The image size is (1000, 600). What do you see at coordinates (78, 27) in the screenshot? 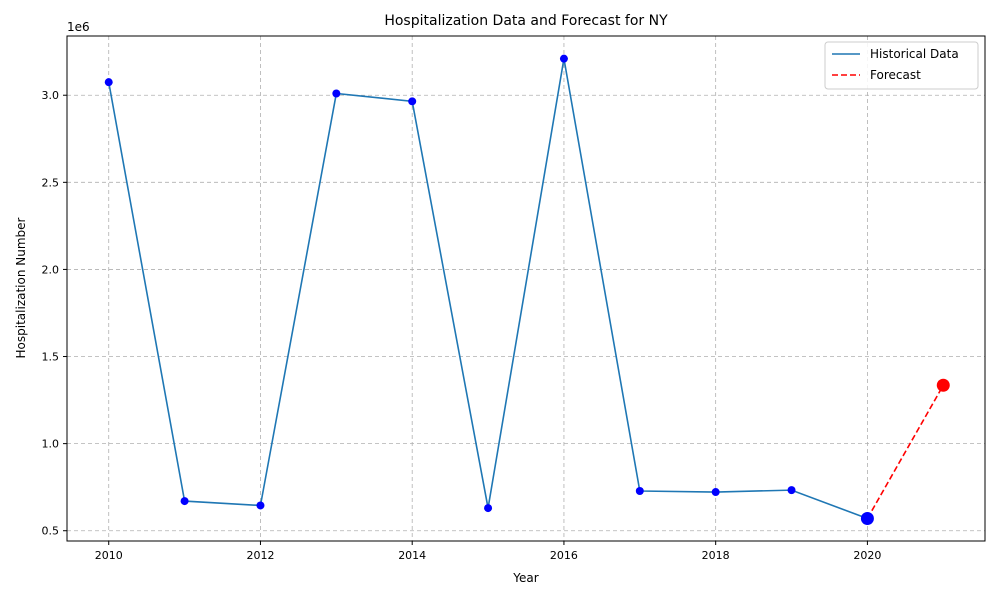
I see `y-offset-label: 1e6` at bounding box center [78, 27].